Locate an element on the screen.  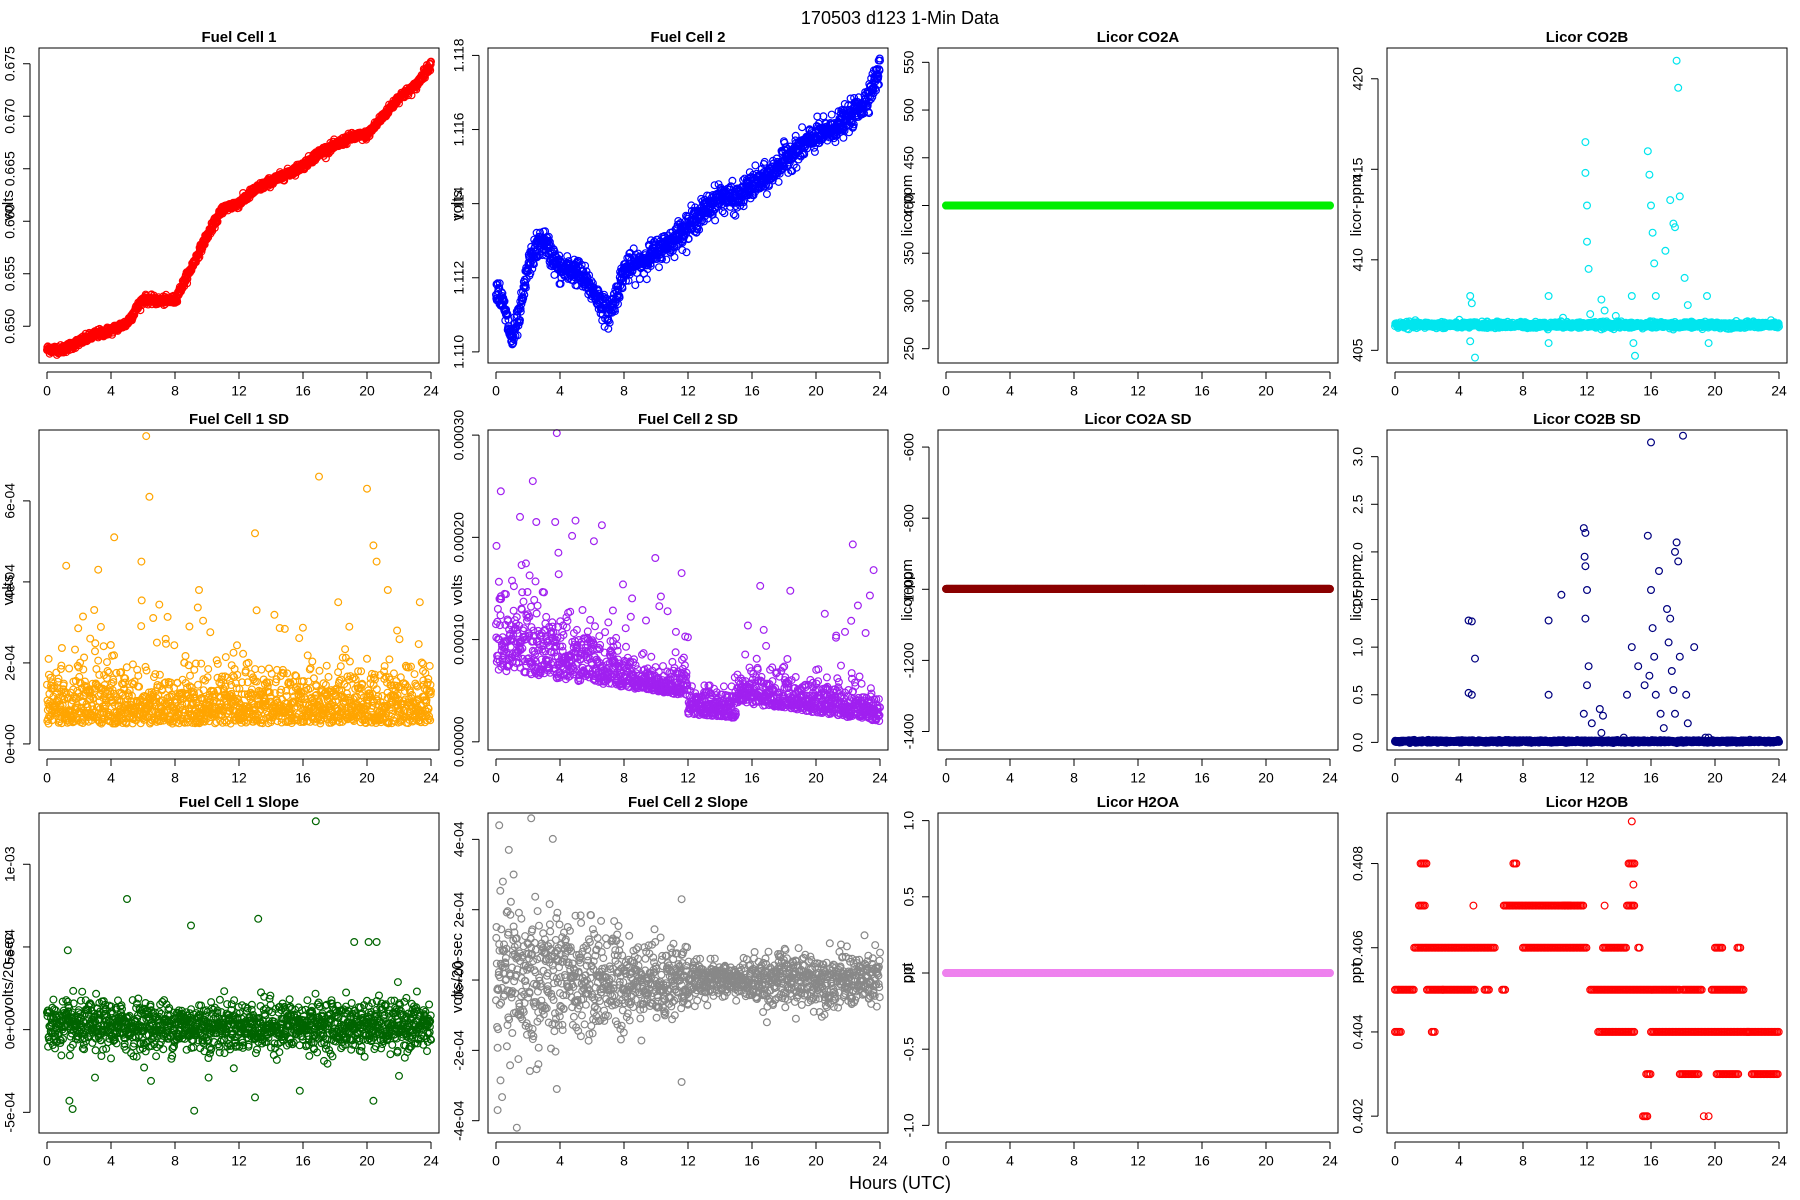
y-tick-label: 0.675 is located at coordinates (10, 63).